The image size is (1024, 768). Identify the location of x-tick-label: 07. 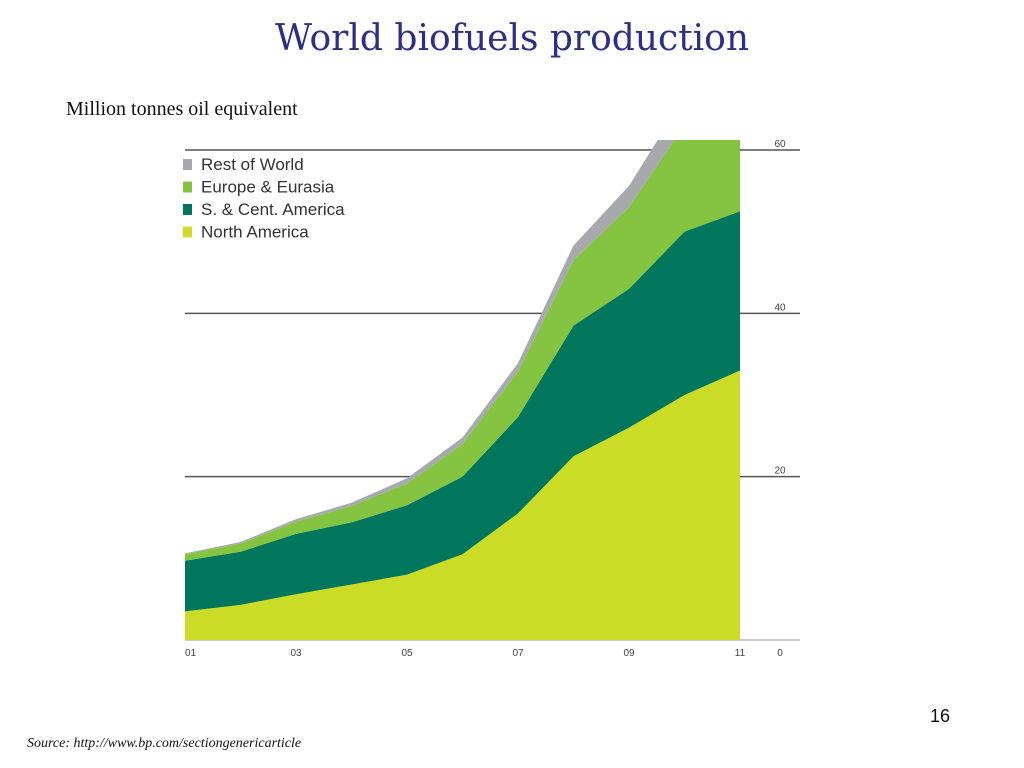
(518, 653).